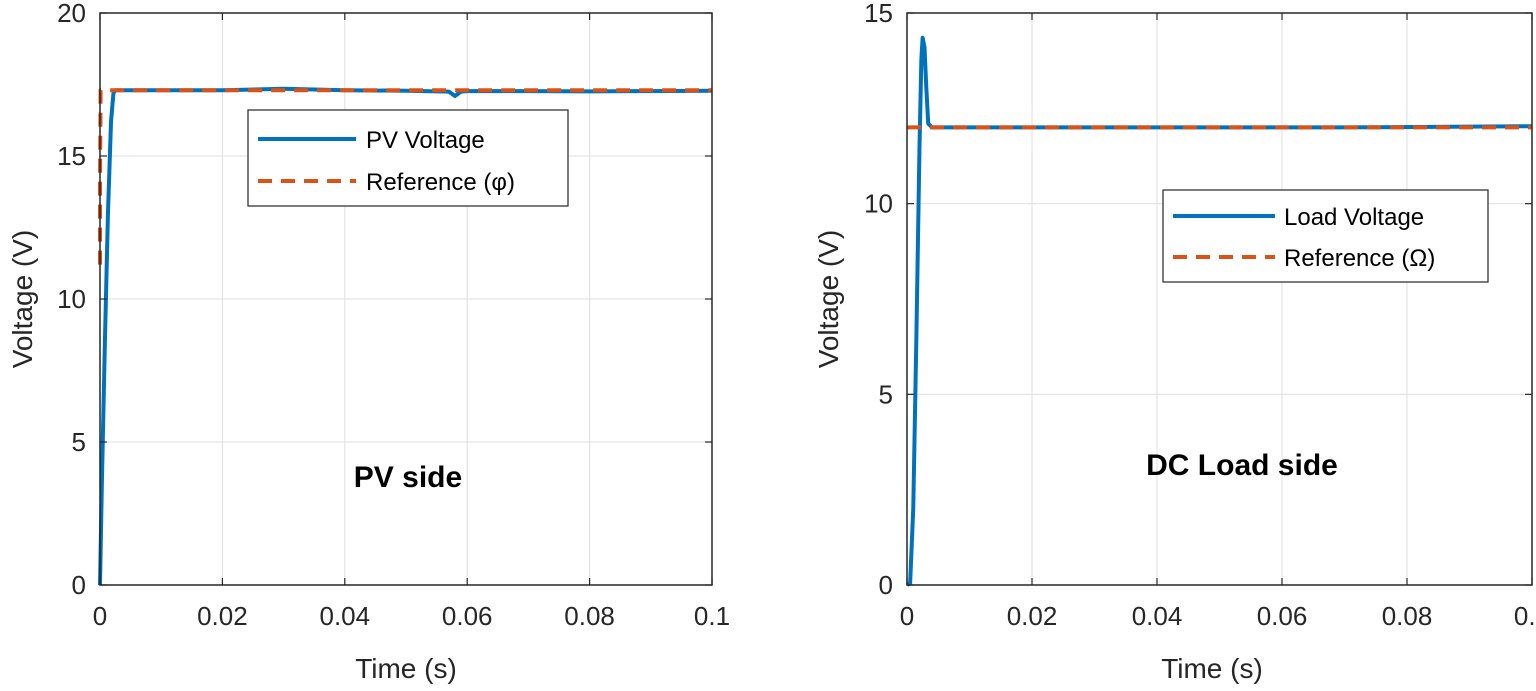 The image size is (1536, 691). Describe the element at coordinates (1242, 465) in the screenshot. I see `panel-annotation: DC Load side` at that location.